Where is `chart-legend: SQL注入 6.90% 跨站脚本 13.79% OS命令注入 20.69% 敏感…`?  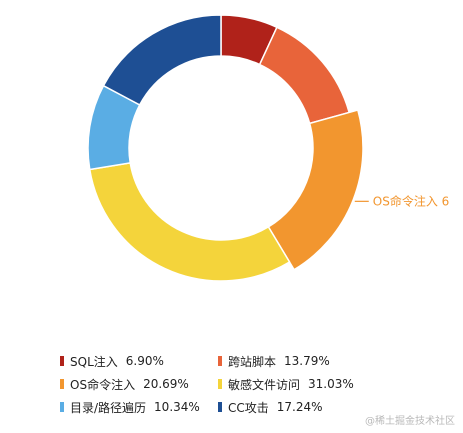
chart-legend: SQL注入 6.90% 跨站脚本 13.79% OS命令注入 20.69% 敏感… is located at coordinates (220, 384).